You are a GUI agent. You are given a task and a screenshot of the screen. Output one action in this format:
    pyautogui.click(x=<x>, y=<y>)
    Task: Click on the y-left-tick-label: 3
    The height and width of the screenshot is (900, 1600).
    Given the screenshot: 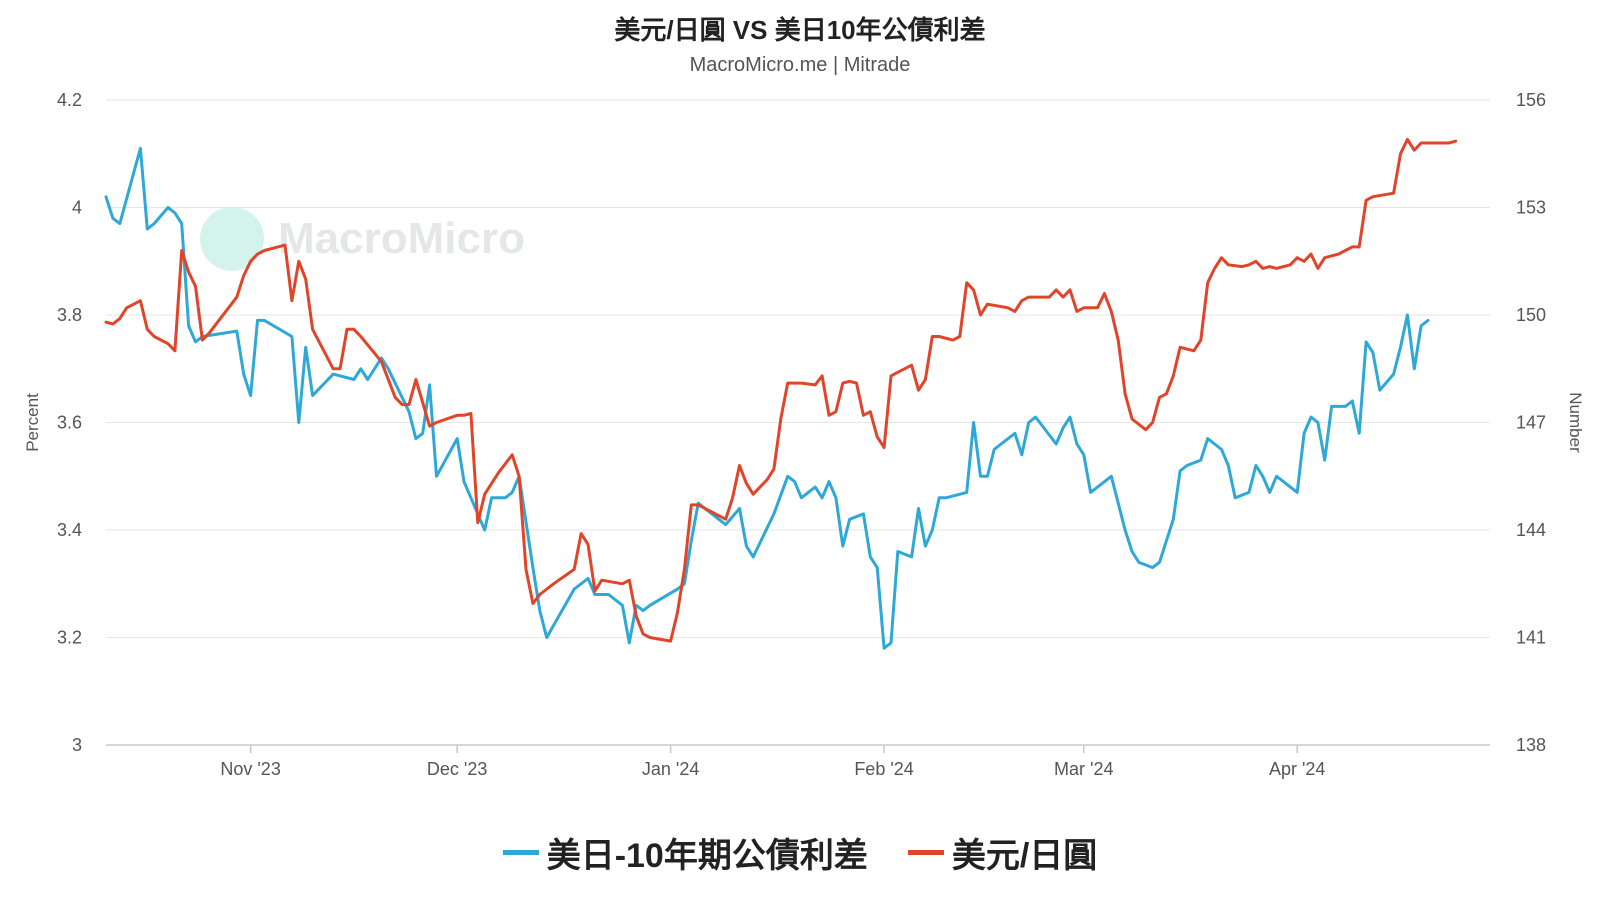 What is the action you would take?
    pyautogui.click(x=77, y=745)
    